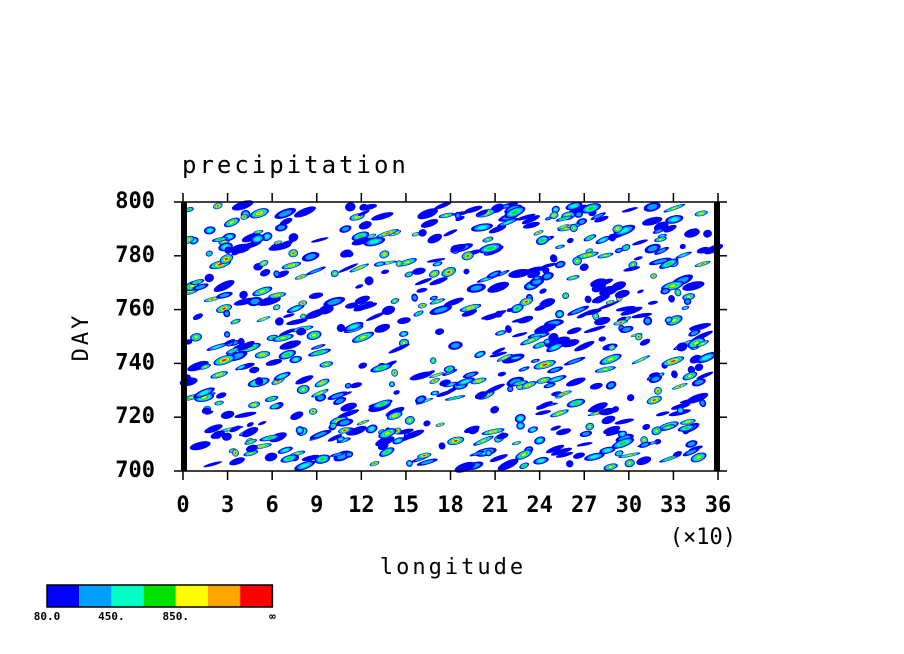 The height and width of the screenshot is (654, 904). What do you see at coordinates (135, 309) in the screenshot?
I see `y-tick-label: 760` at bounding box center [135, 309].